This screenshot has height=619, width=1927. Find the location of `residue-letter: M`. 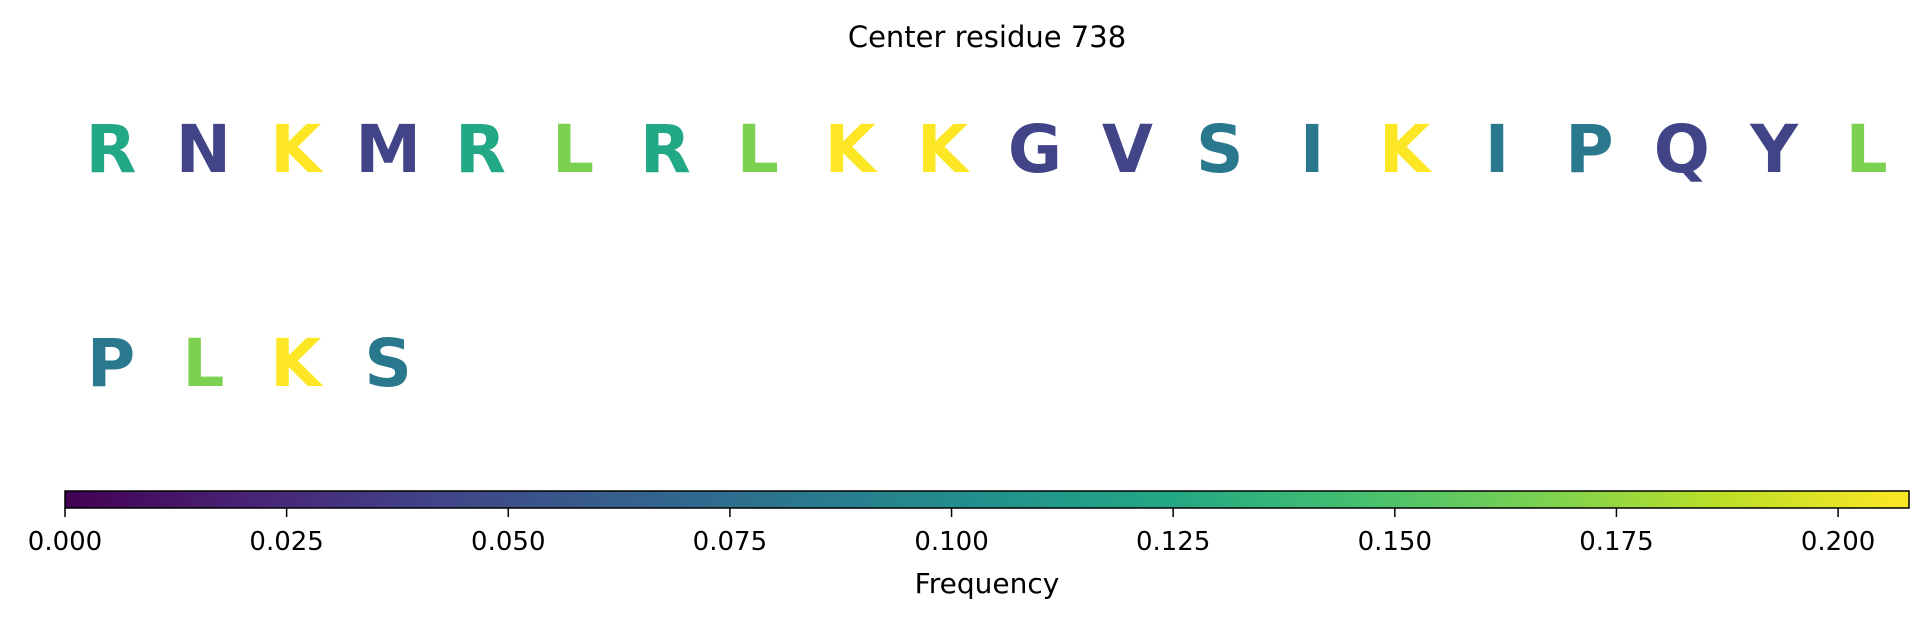

residue-letter: M is located at coordinates (388, 149).